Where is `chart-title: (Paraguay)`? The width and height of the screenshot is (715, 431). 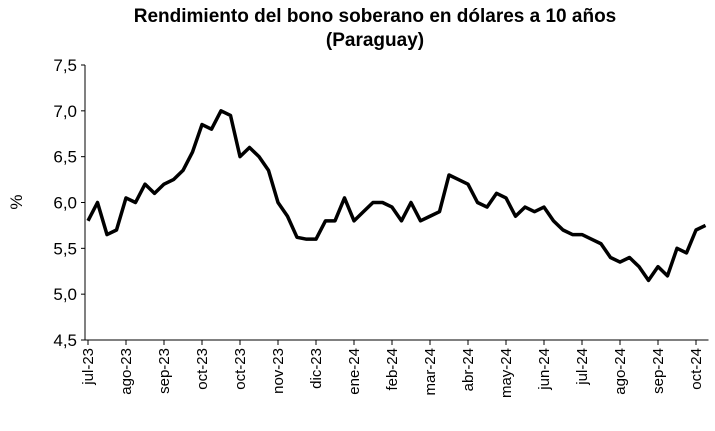 chart-title: (Paraguay) is located at coordinates (375, 40).